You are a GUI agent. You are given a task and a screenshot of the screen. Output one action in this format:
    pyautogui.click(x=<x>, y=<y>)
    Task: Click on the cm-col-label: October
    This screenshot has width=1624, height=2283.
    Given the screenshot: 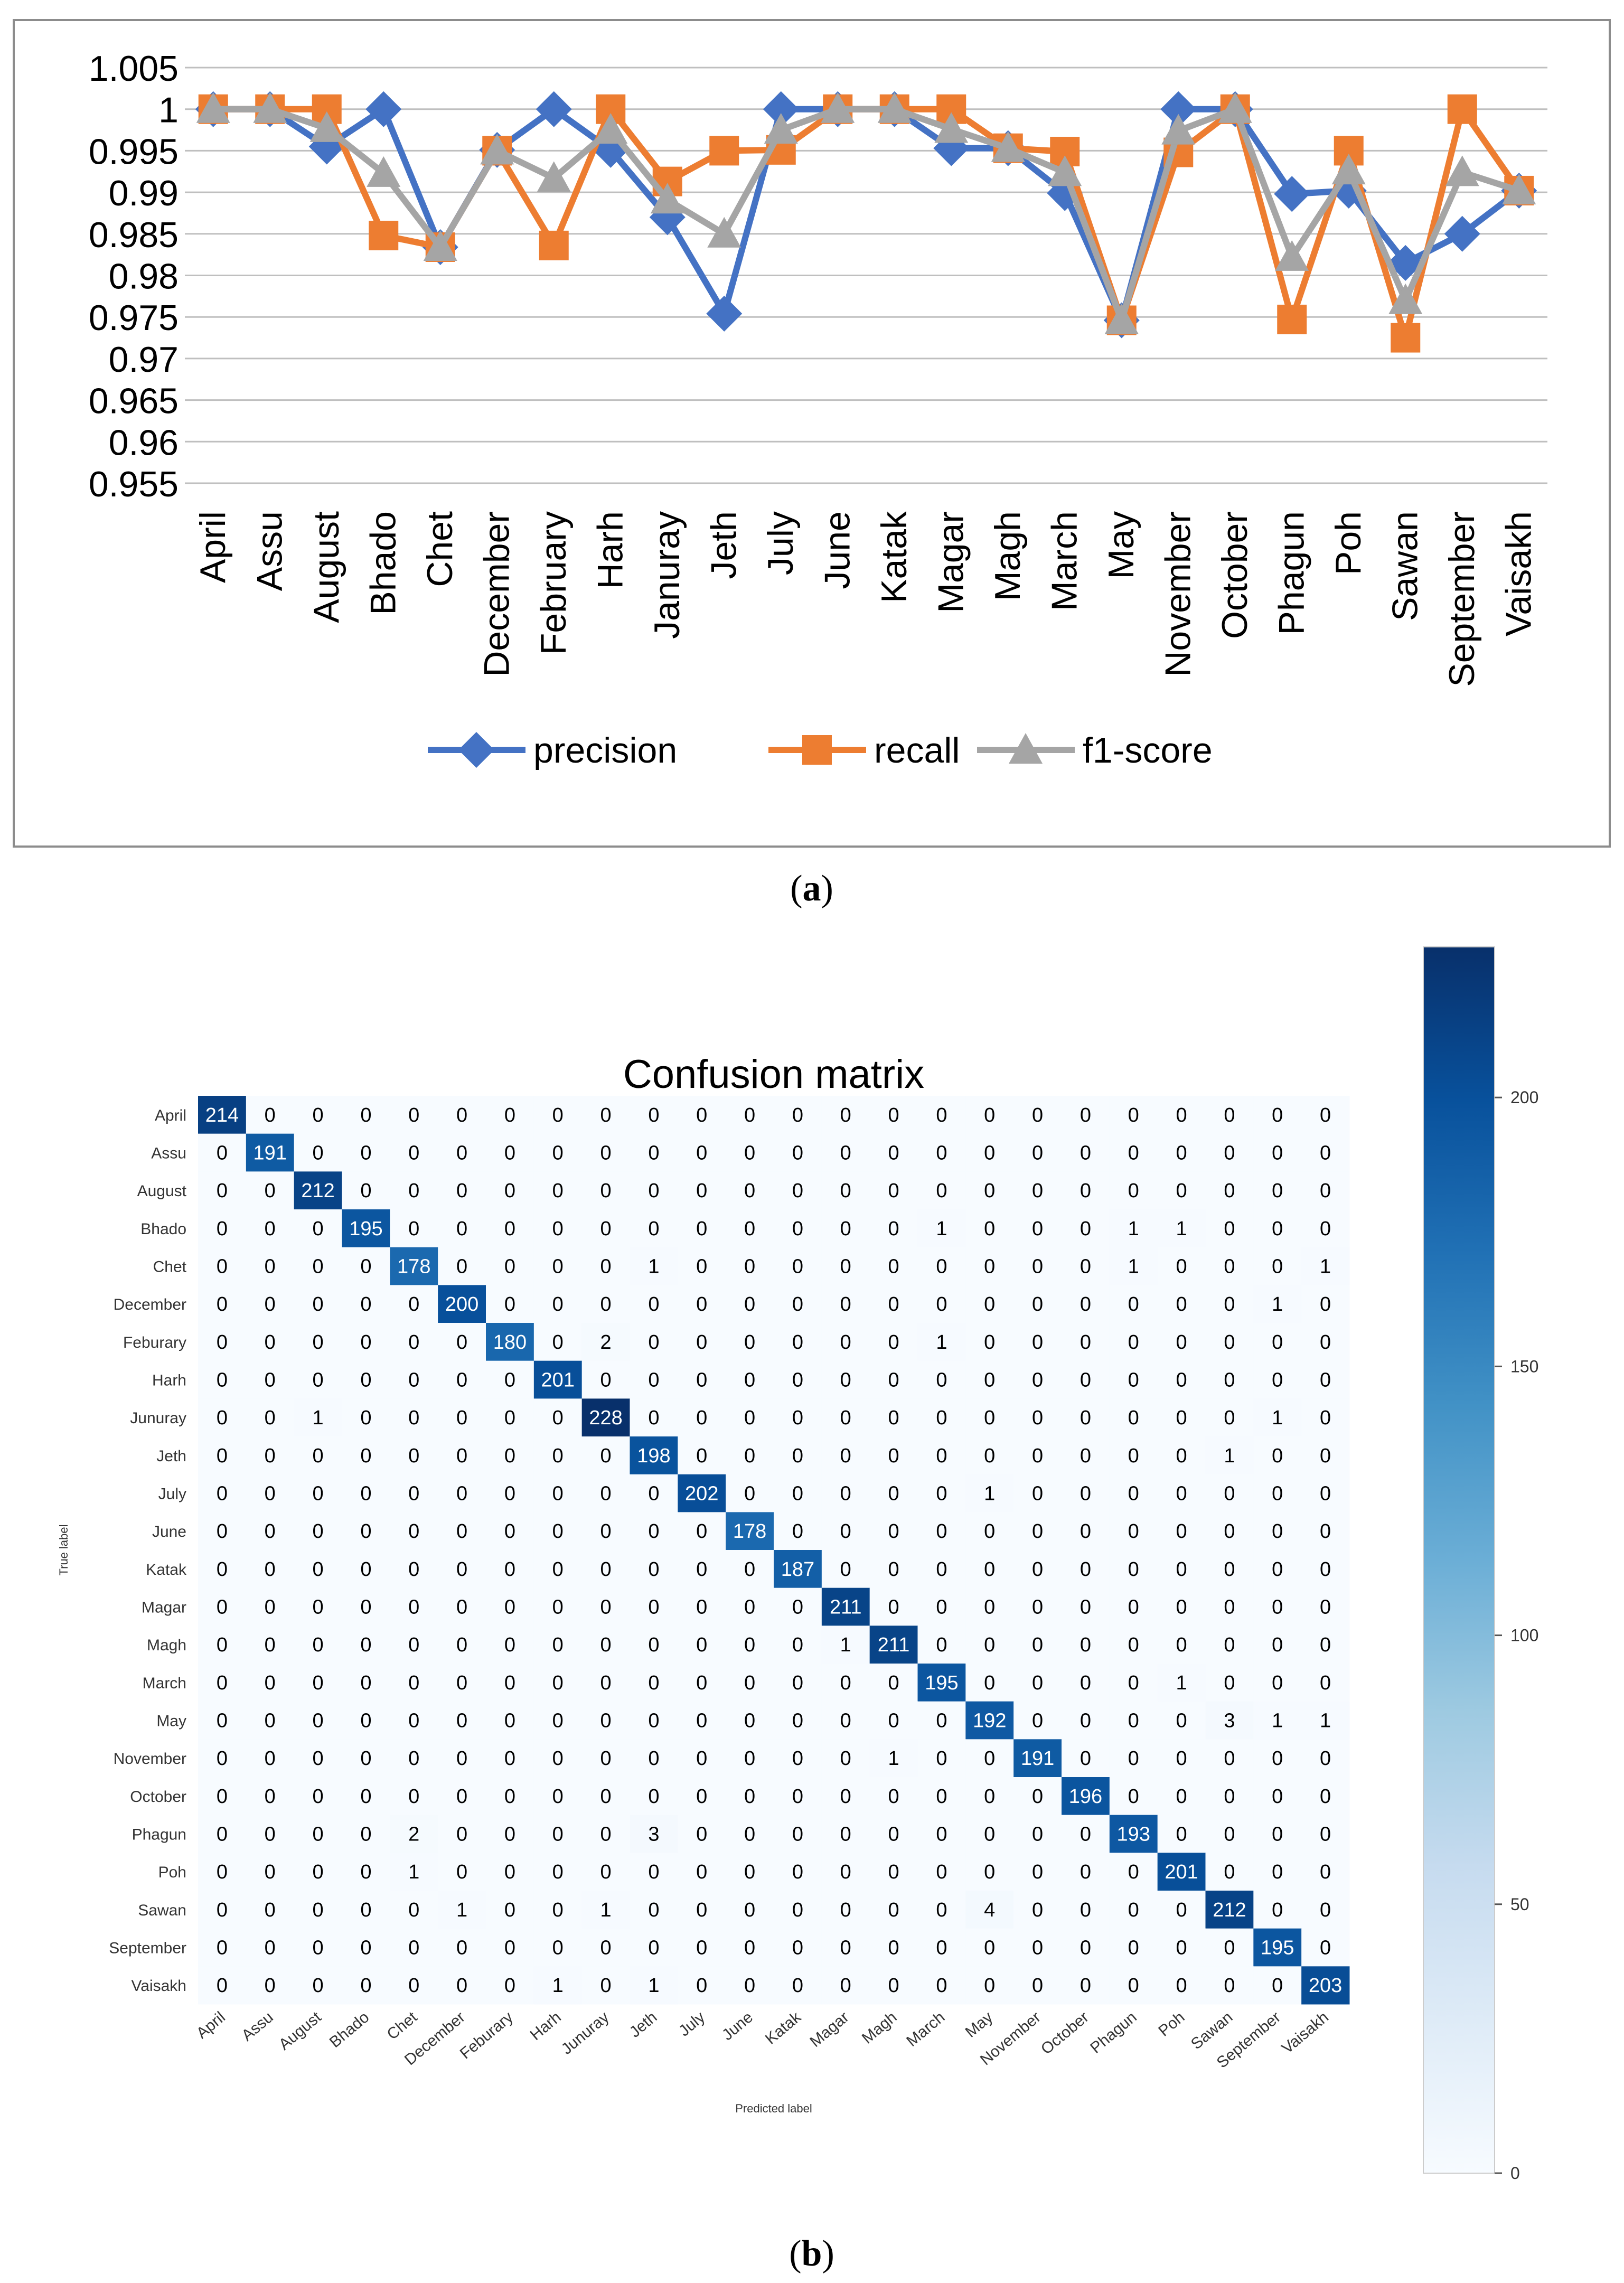 What is the action you would take?
    pyautogui.click(x=1065, y=2033)
    